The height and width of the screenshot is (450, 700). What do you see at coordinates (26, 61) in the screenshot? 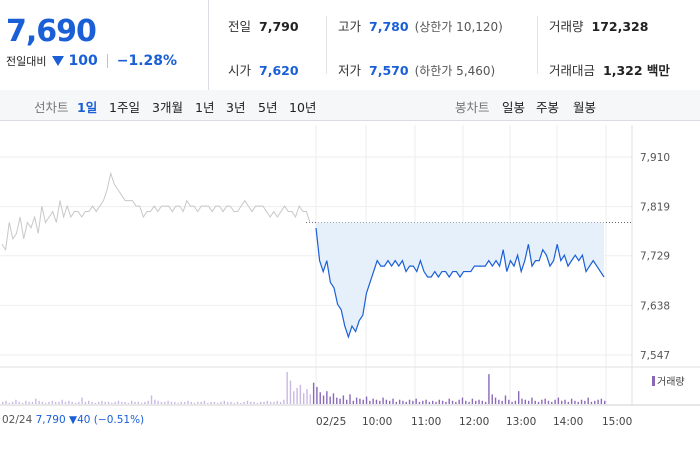
I see `change-label: 전일대비` at bounding box center [26, 61].